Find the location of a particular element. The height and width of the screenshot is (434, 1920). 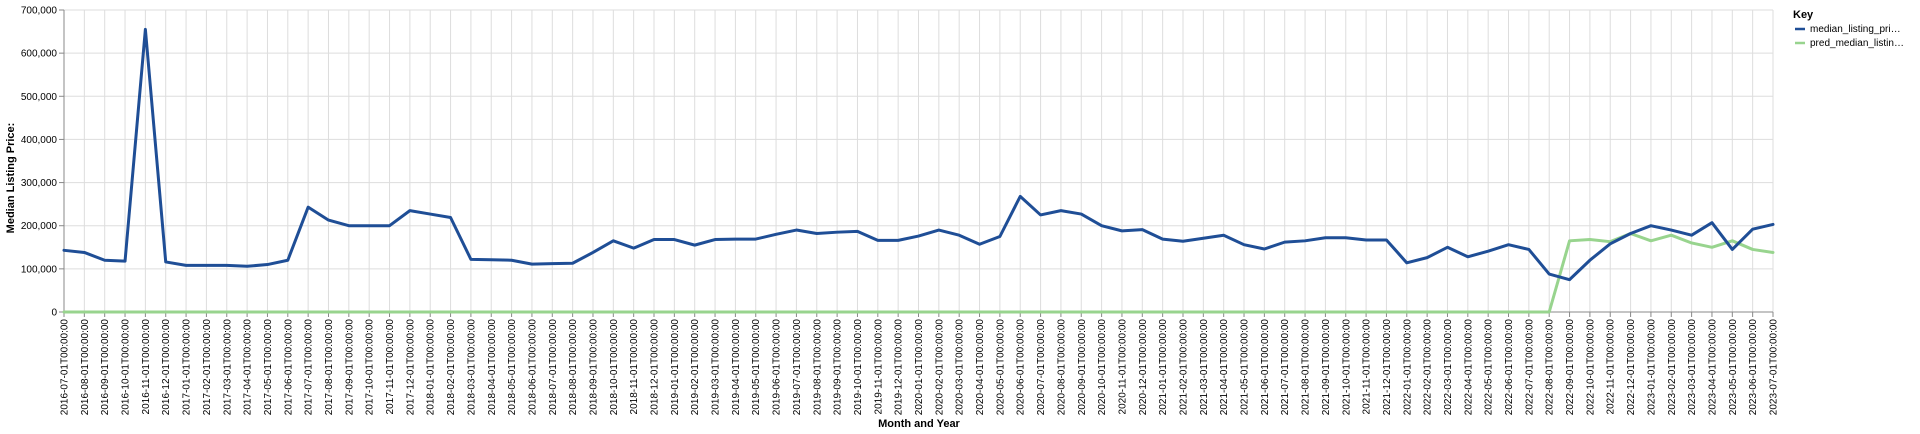

x-tick-label: 2022-08-01T00:00:00 is located at coordinates (1550, 367).